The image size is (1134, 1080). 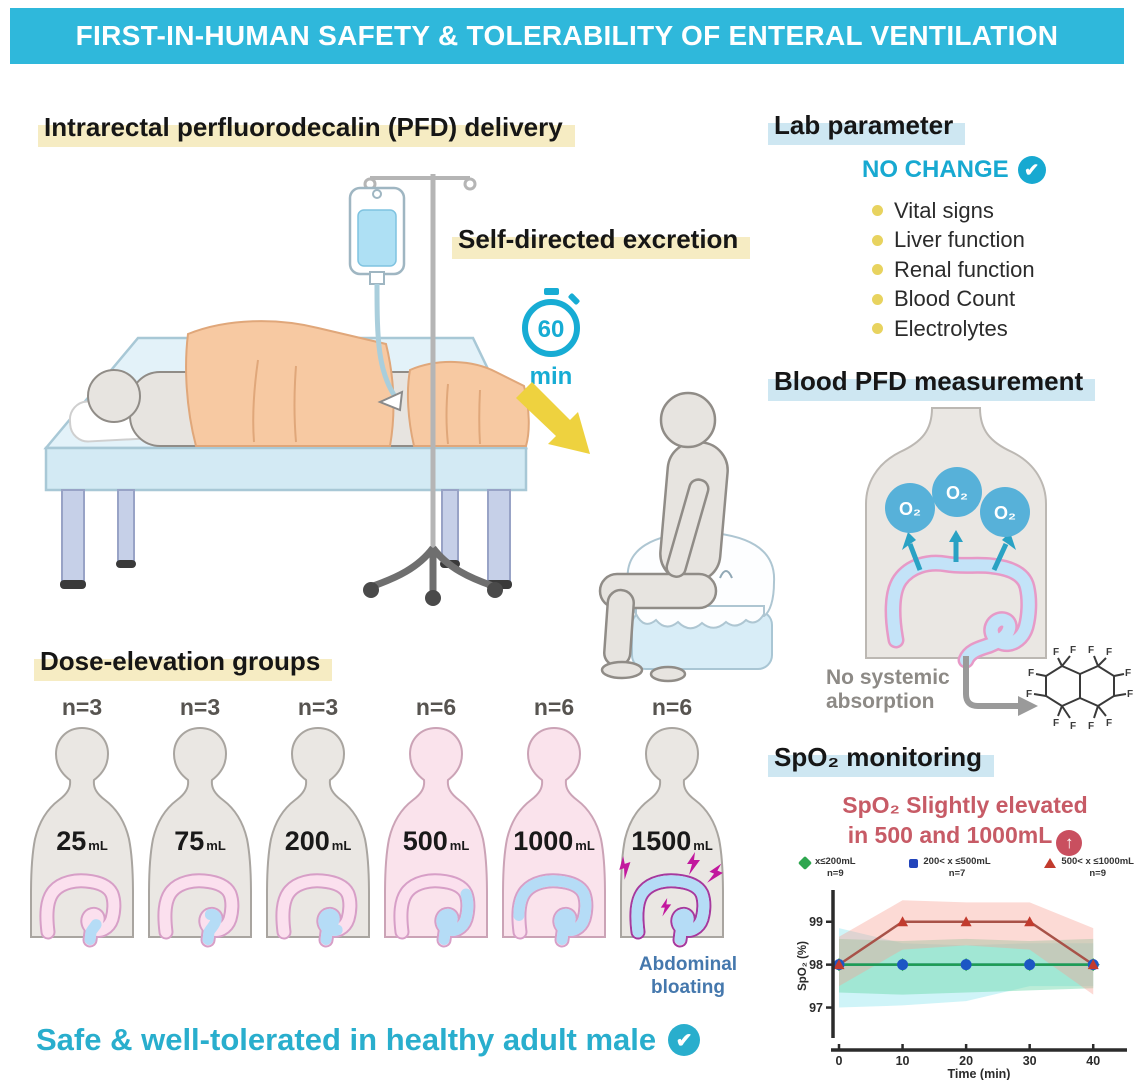 I want to click on lightning-icon, so click(x=671, y=884).